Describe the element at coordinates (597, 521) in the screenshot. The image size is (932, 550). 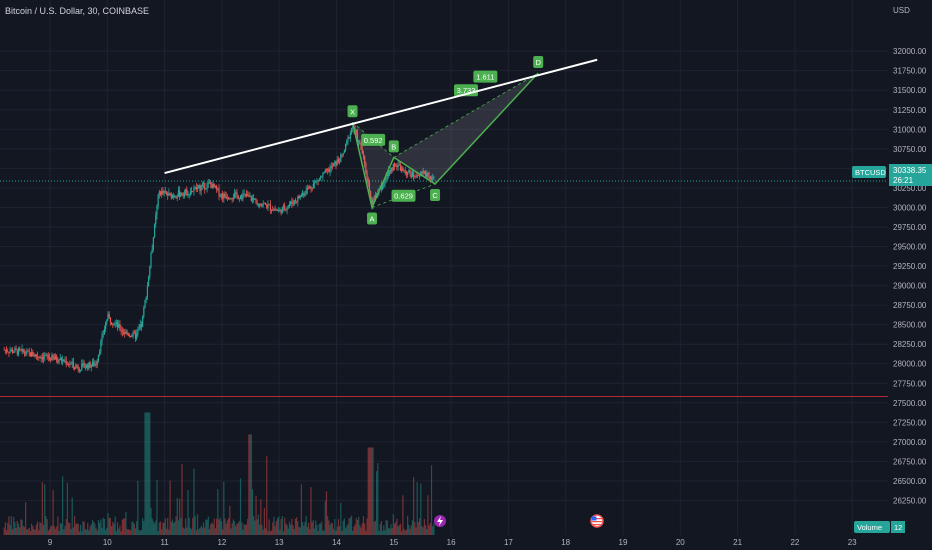
I see `event-us-flag-icon` at that location.